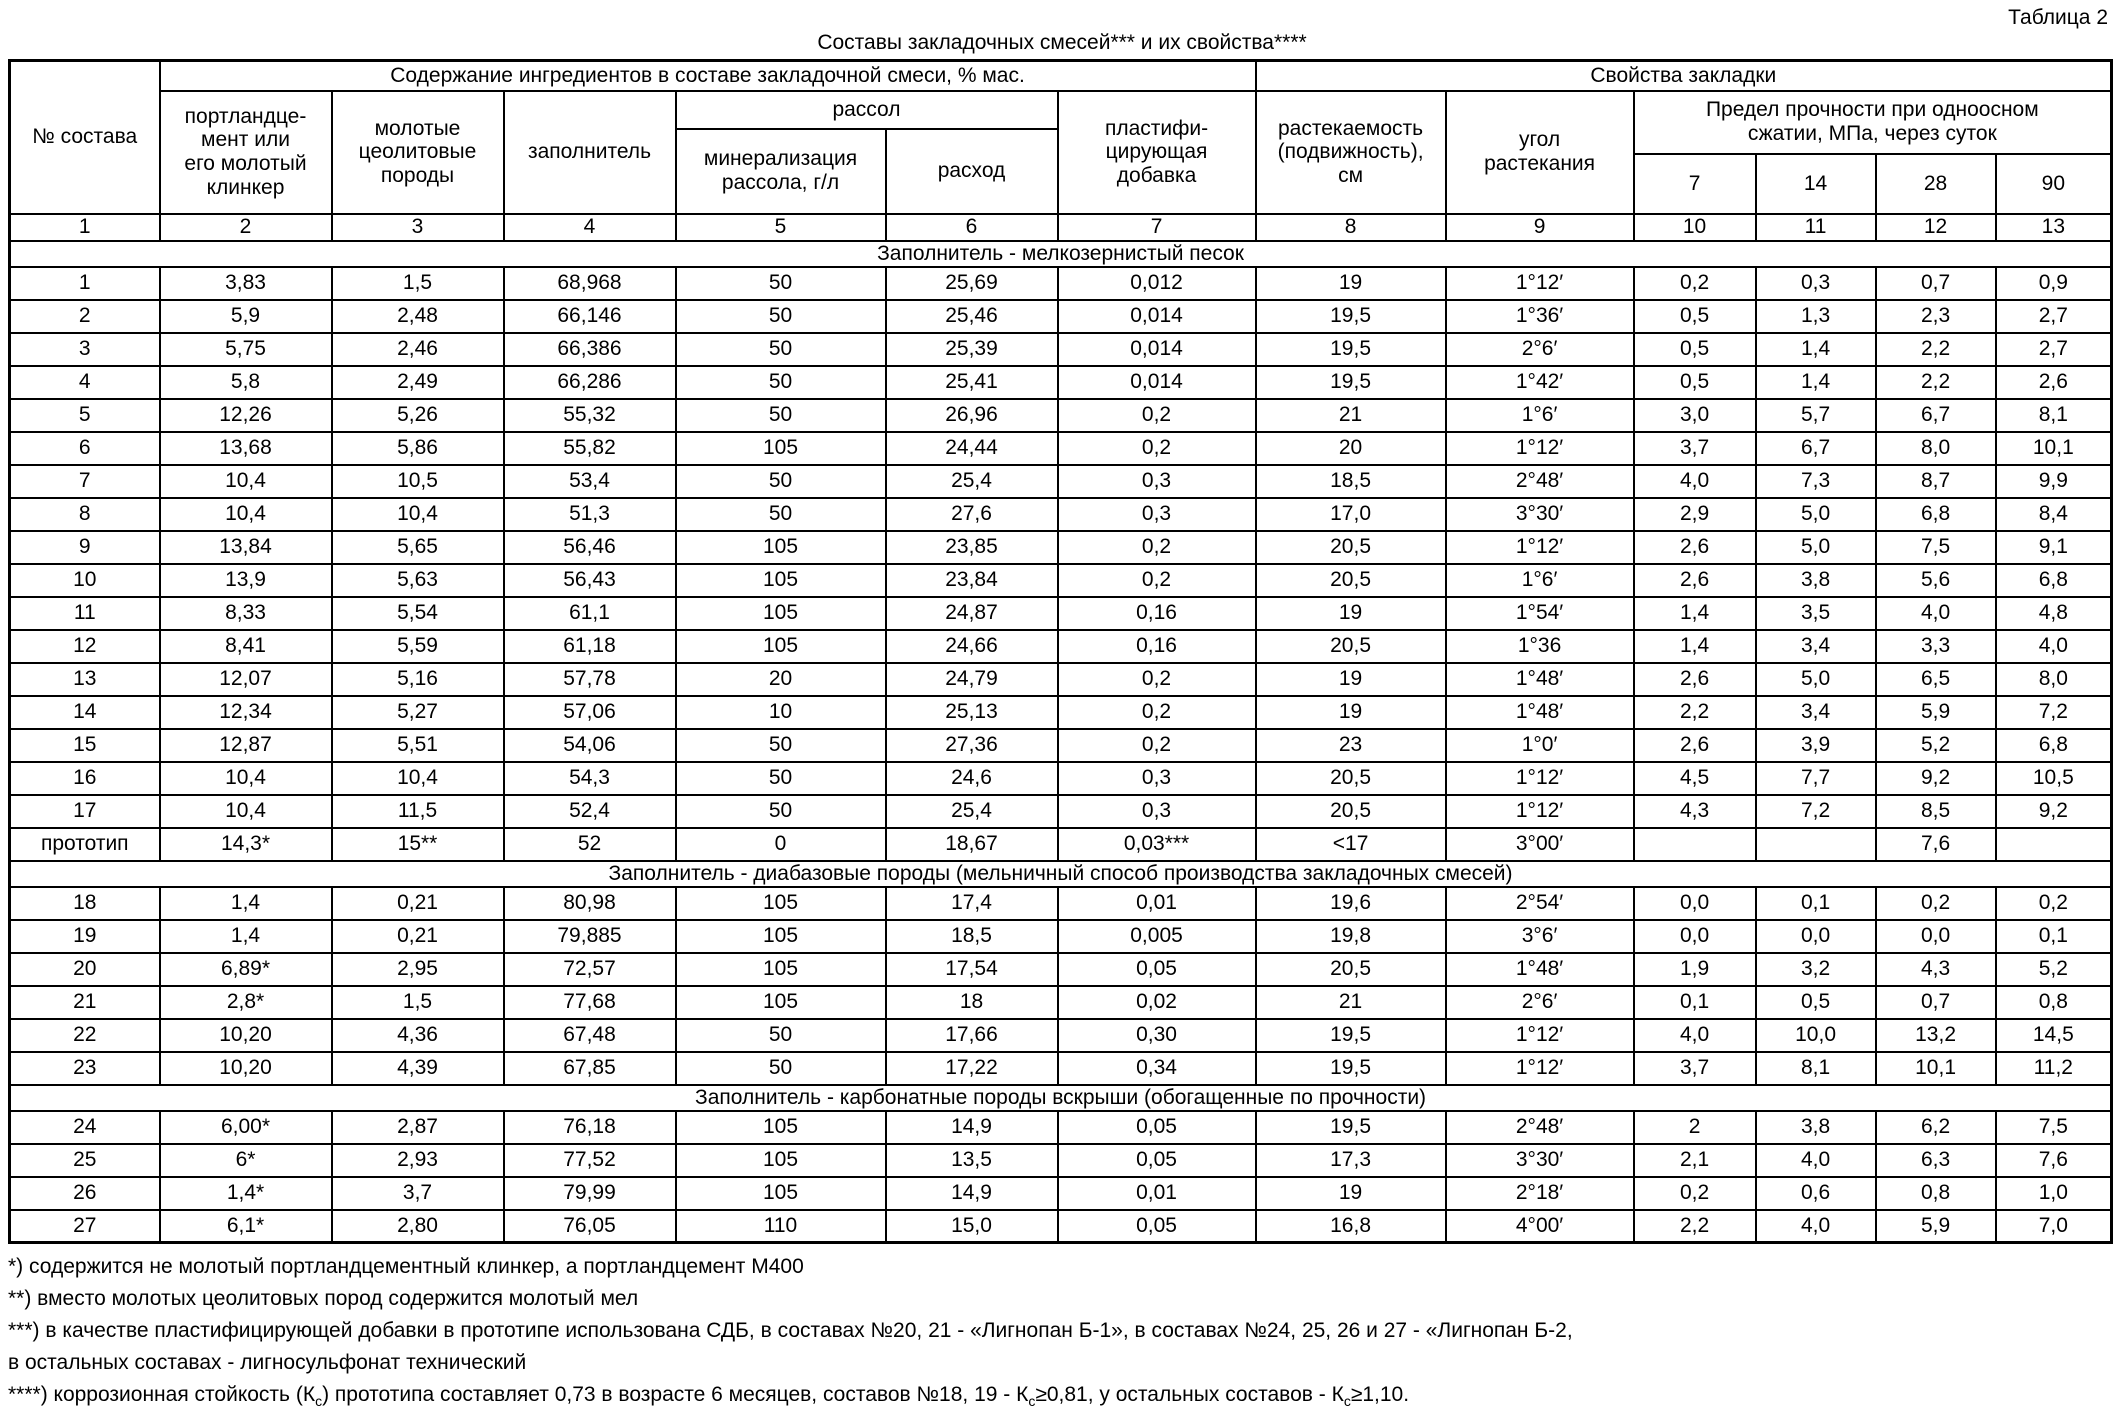 Image resolution: width=2124 pixels, height=1411 pixels. What do you see at coordinates (1350, 936) in the screenshot?
I see `cell: 19,8` at bounding box center [1350, 936].